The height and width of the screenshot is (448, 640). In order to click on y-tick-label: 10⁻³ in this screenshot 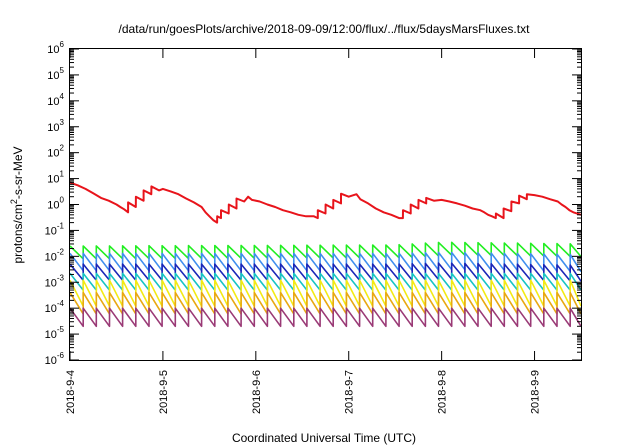, I will do `click(55, 281)`.